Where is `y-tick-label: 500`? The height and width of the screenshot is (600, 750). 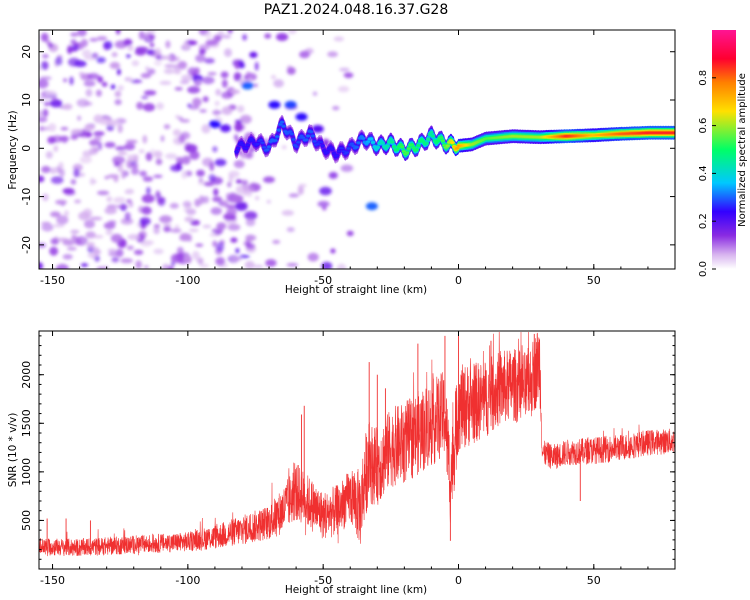
y-tick-label: 500 is located at coordinates (26, 520).